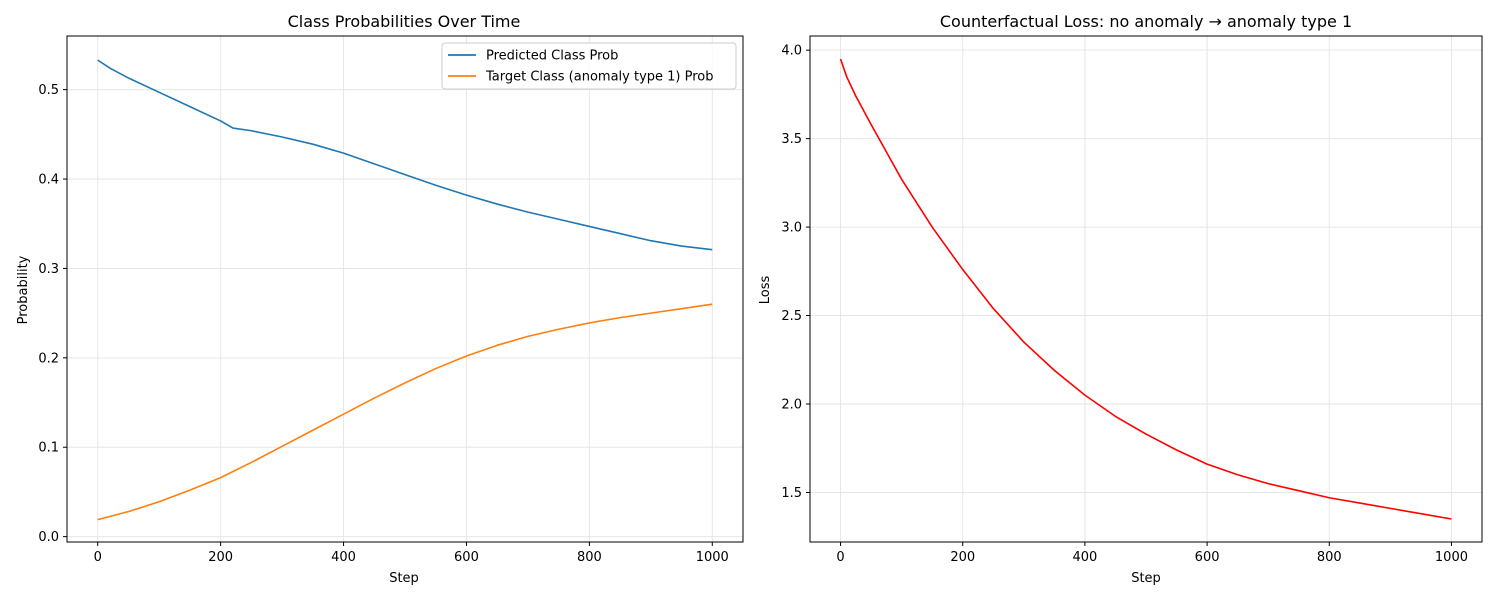 The height and width of the screenshot is (600, 1500). I want to click on chart-left-ytick-label: 0.0, so click(48, 537).